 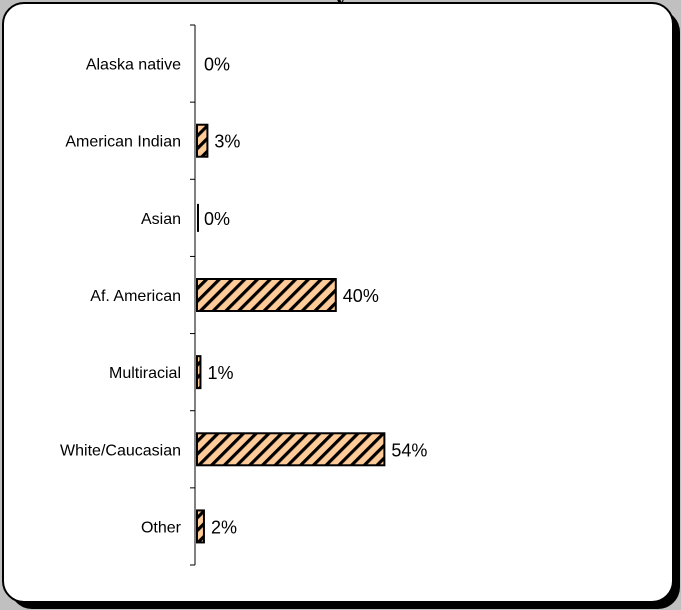 What do you see at coordinates (361, 296) in the screenshot?
I see `value-label: 40%` at bounding box center [361, 296].